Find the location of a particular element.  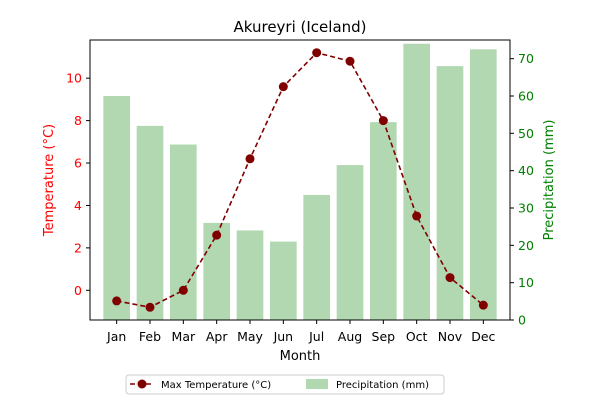

x-tick-label: Jun is located at coordinates (283, 336).